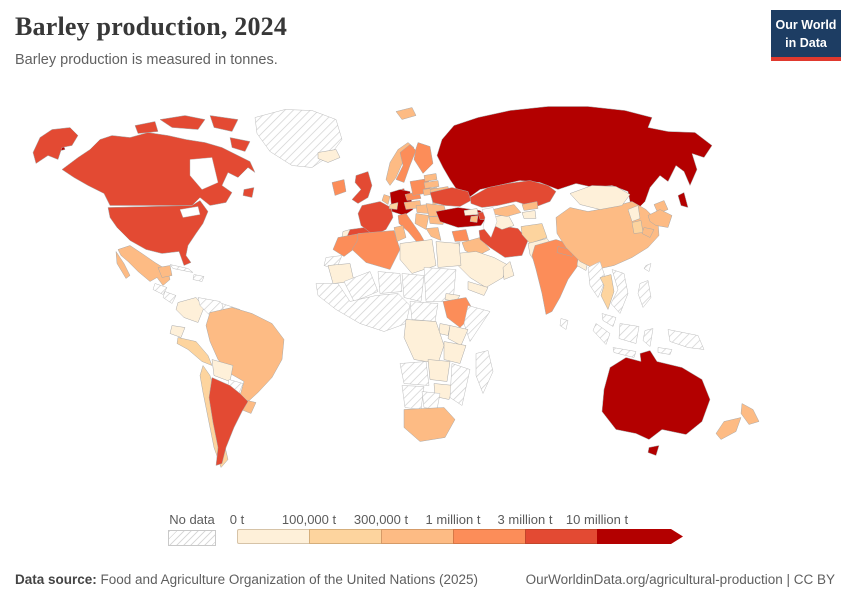  Describe the element at coordinates (476, 247) in the screenshot. I see `country-iraq` at that location.